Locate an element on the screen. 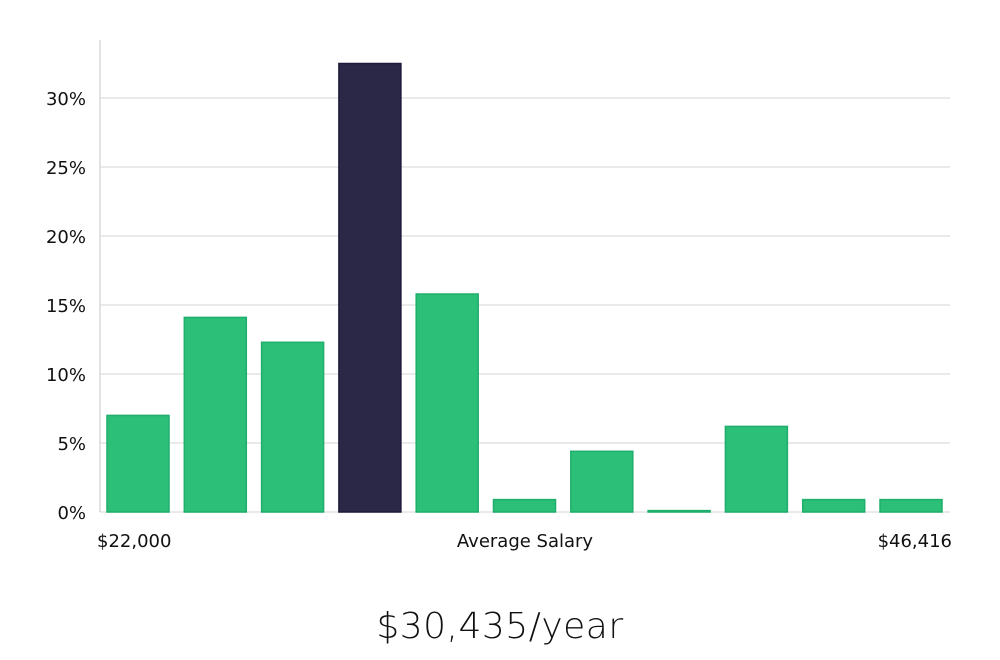 This screenshot has height=660, width=1000. x-axis-min-label: $22,000 is located at coordinates (134, 541).